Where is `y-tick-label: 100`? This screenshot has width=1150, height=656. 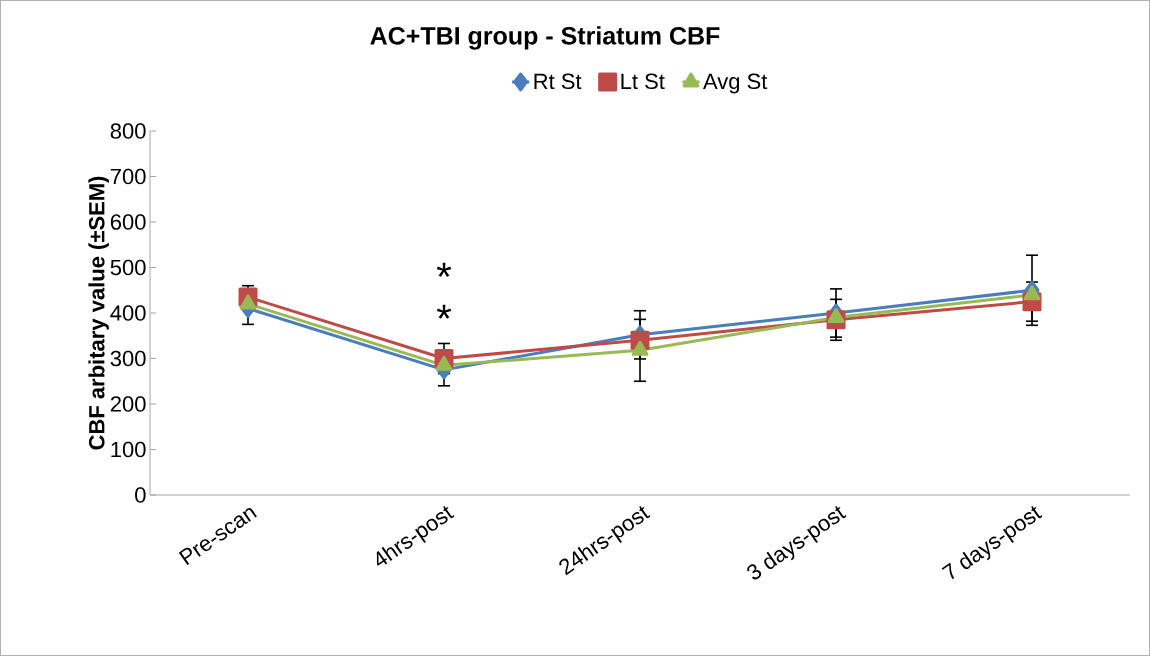
y-tick-label: 100 is located at coordinates (128, 449).